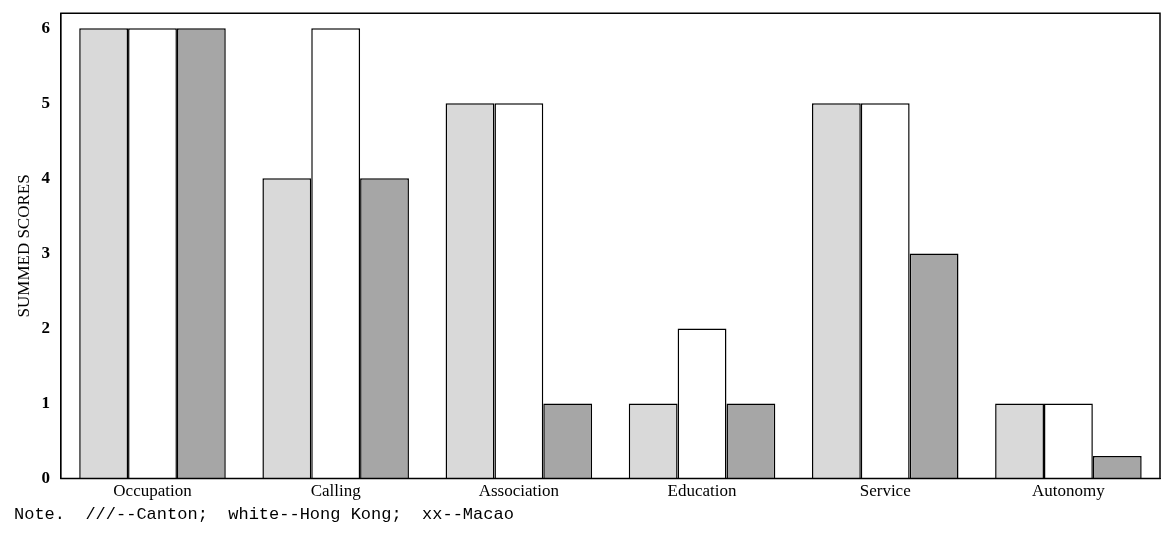 This screenshot has width=1166, height=540. Describe the element at coordinates (519, 491) in the screenshot. I see `x-tick-label: Association` at that location.